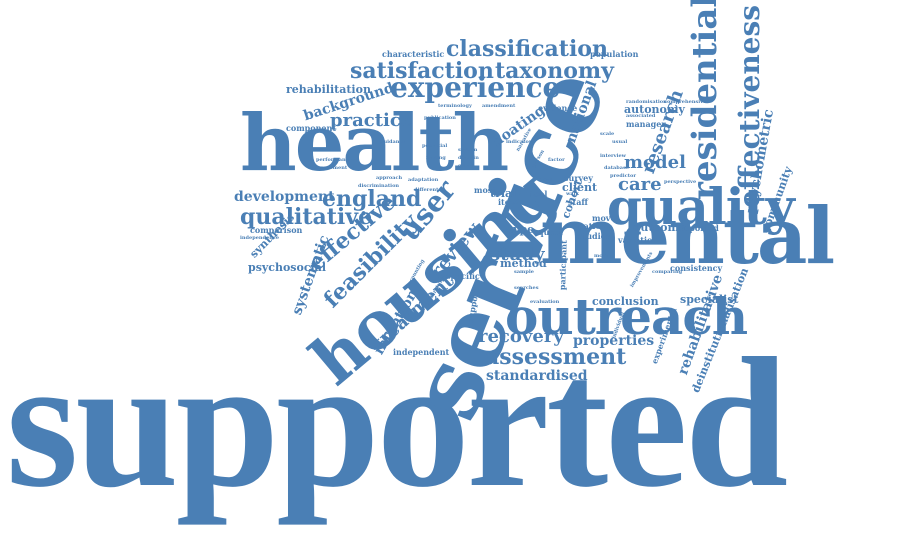 The image size is (900, 534). I want to click on word-performance: performance, so click(334, 160).